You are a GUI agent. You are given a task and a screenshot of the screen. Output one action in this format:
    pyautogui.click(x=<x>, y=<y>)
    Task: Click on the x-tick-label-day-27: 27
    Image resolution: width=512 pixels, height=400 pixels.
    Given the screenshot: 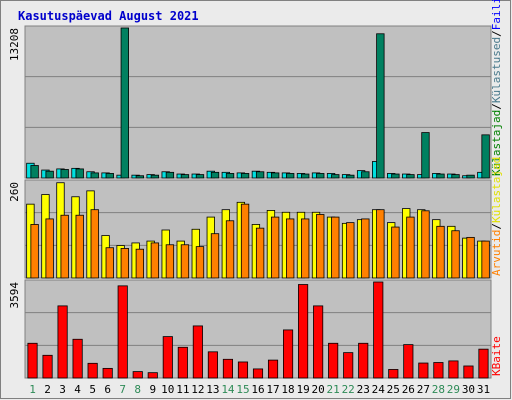 What is the action you would take?
    pyautogui.click(x=423, y=389)
    